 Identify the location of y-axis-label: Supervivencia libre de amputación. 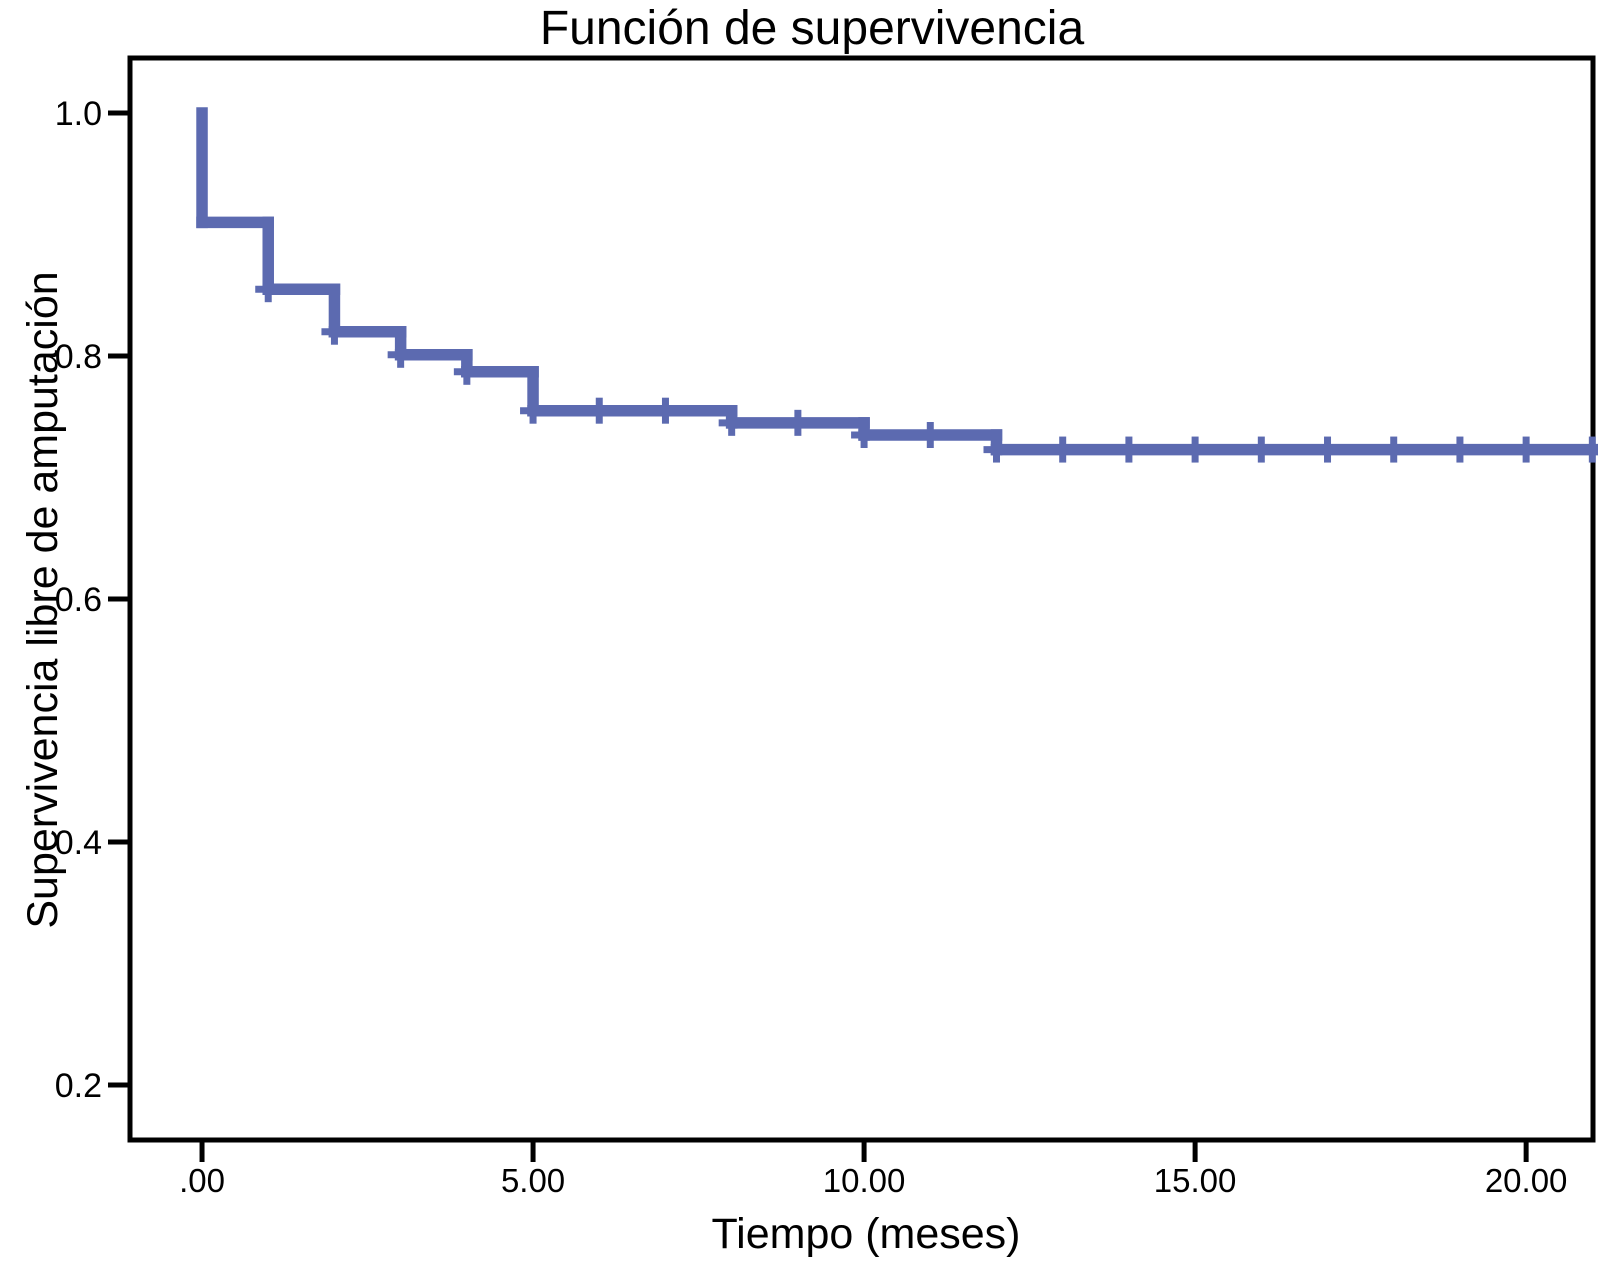
(43, 599).